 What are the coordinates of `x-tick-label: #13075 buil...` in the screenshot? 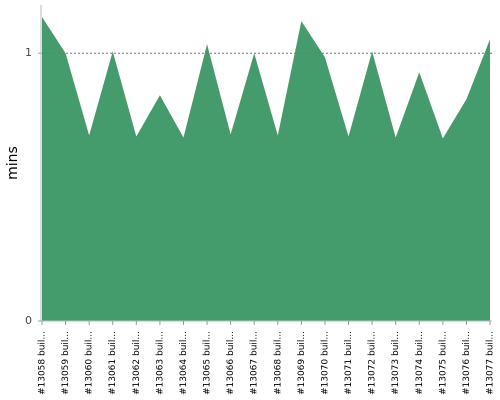 It's located at (443, 363).